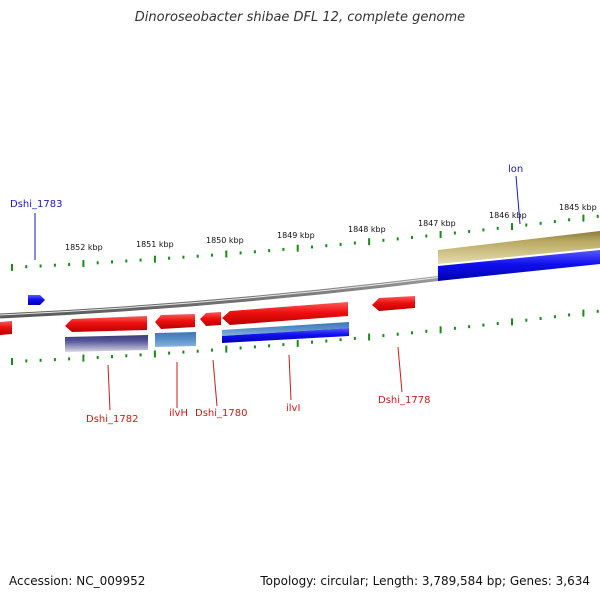 The width and height of the screenshot is (600, 600). What do you see at coordinates (290, 377) in the screenshot?
I see `leader-ilvI` at bounding box center [290, 377].